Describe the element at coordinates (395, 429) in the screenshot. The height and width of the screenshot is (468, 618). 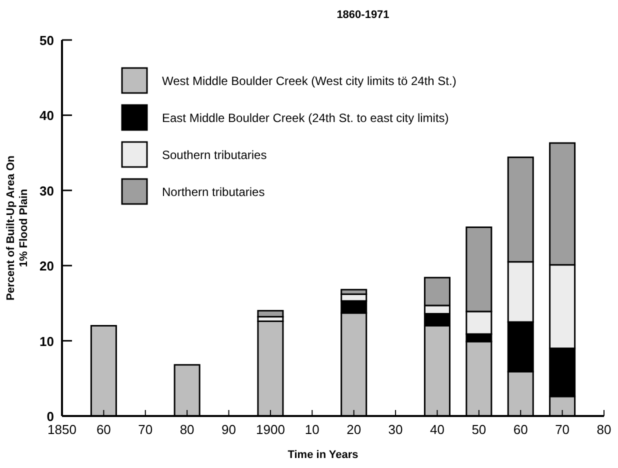
I see `x-tick-label: 30` at that location.